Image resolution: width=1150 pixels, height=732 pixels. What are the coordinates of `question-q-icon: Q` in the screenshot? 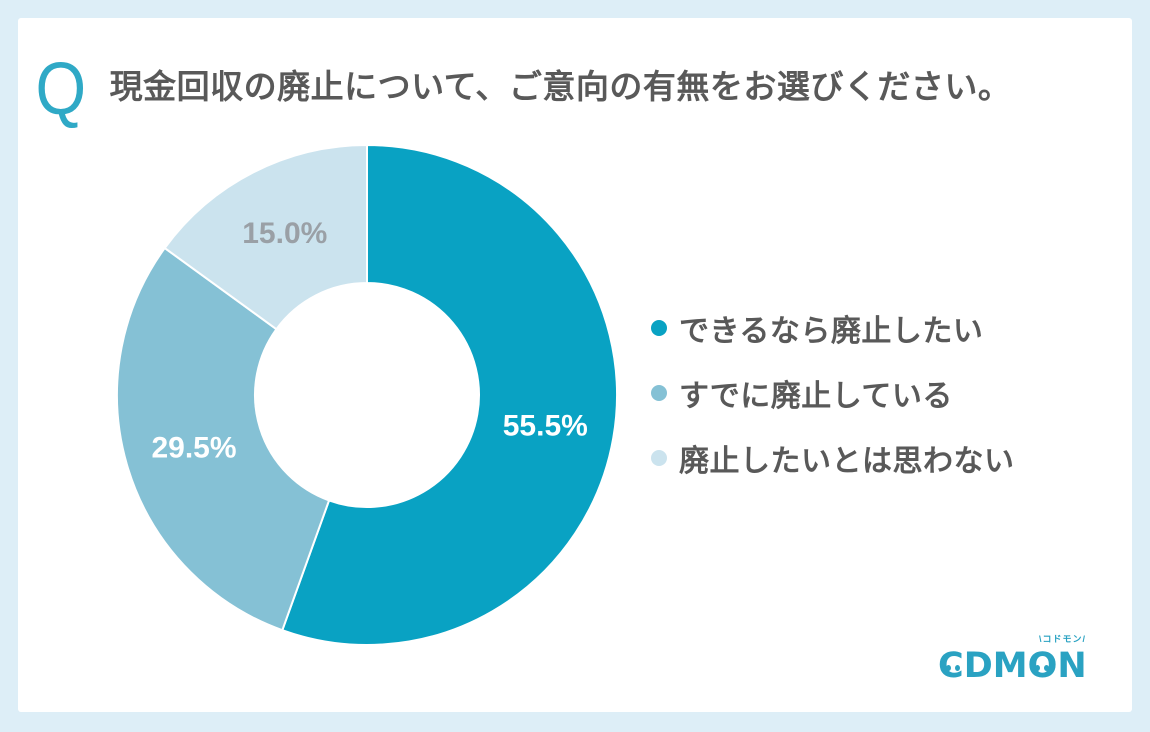 It's located at (61, 88).